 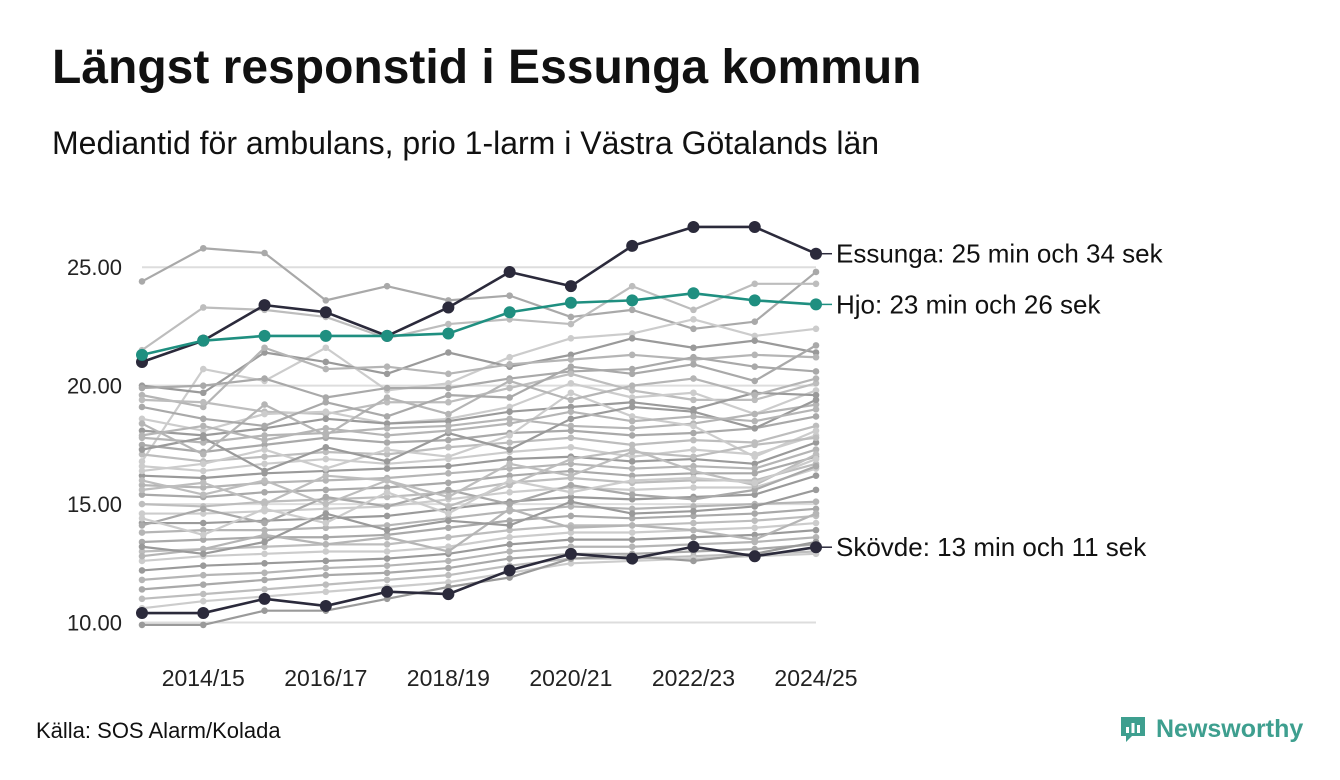 I want to click on newsworthy-logo-text: Newsworthy, so click(x=1230, y=728).